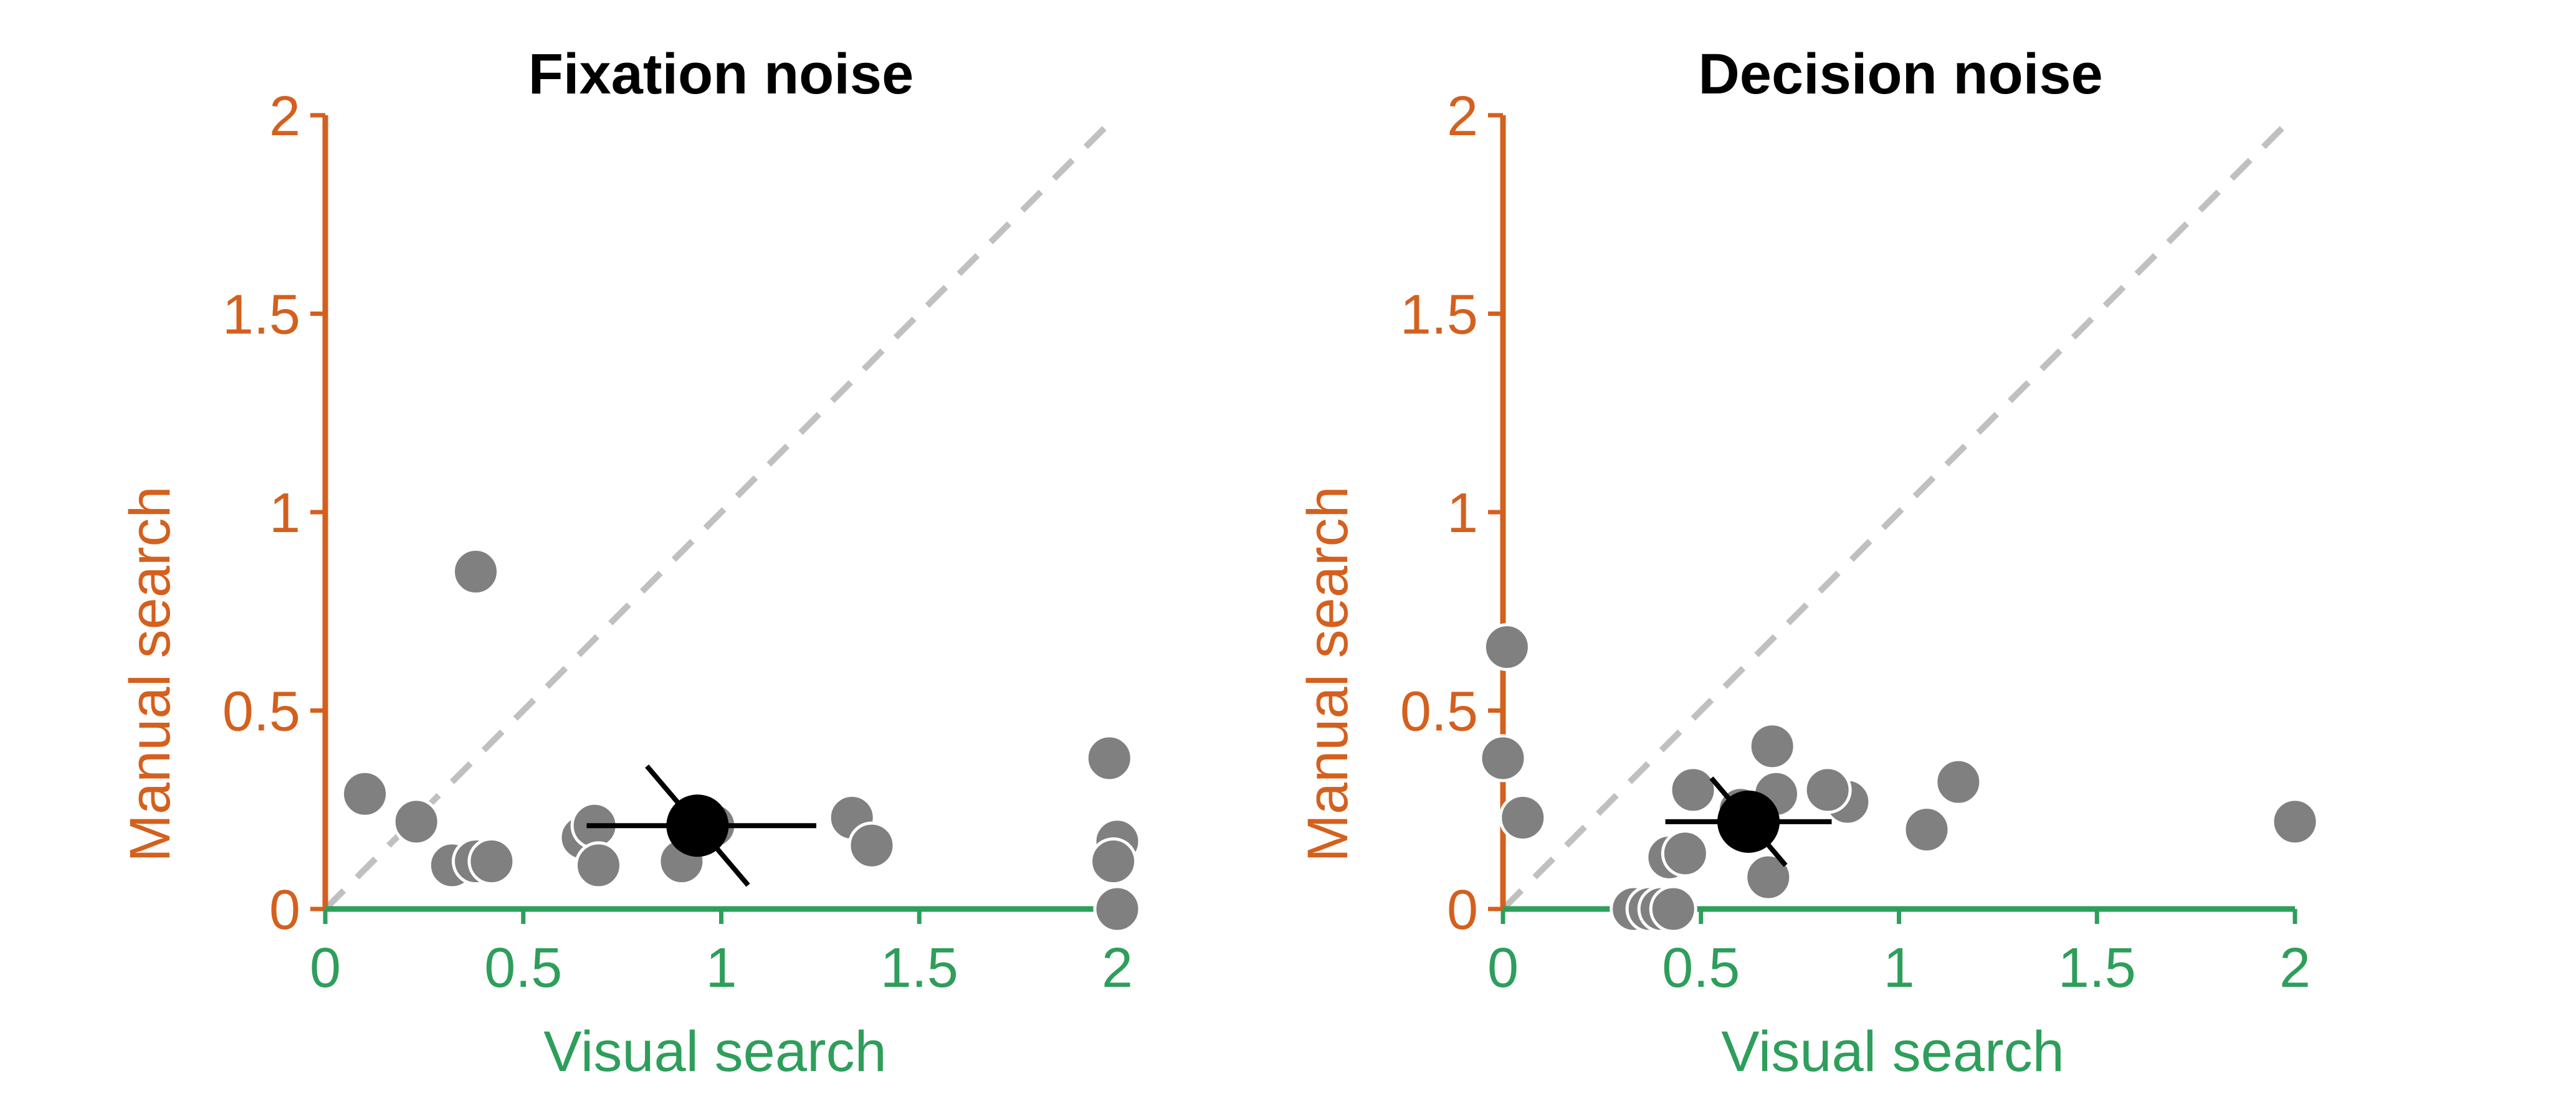 The image size is (2576, 1104). Describe the element at coordinates (1900, 74) in the screenshot. I see `panel-title: Decision noise` at that location.